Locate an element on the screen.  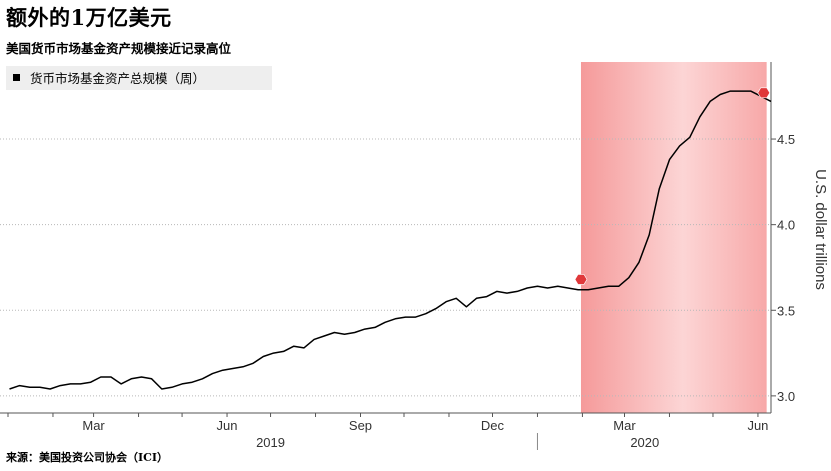
y-tick-label: 4.0 is located at coordinates (786, 225).